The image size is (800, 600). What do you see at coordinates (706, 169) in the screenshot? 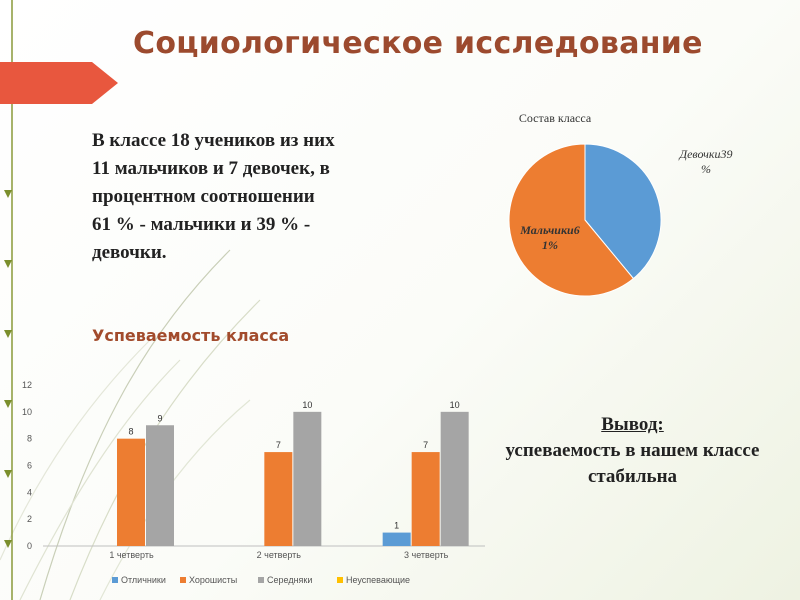
I see `pie-label-line: %` at bounding box center [706, 169].